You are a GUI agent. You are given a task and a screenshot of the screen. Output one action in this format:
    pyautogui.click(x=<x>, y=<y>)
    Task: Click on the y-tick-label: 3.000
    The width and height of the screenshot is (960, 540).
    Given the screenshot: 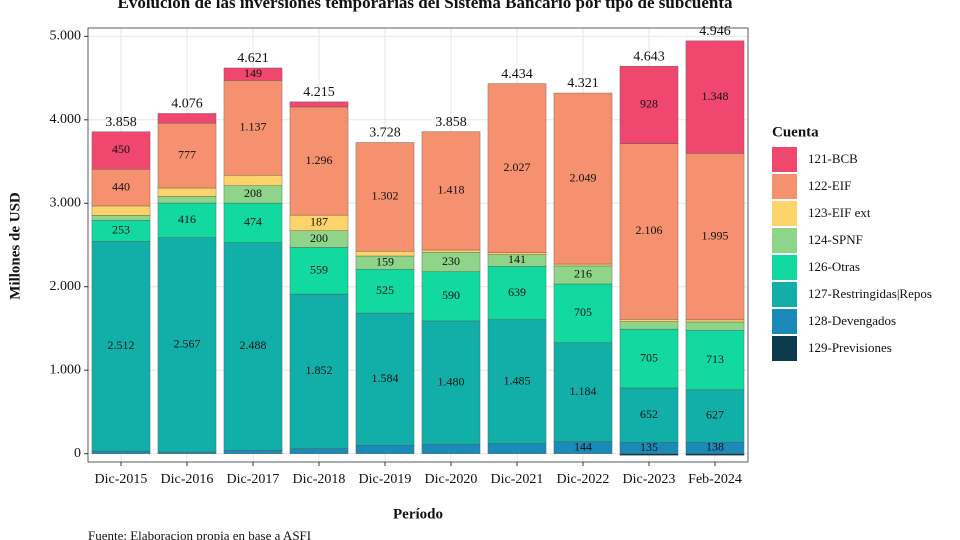 What is the action you would take?
    pyautogui.click(x=66, y=202)
    